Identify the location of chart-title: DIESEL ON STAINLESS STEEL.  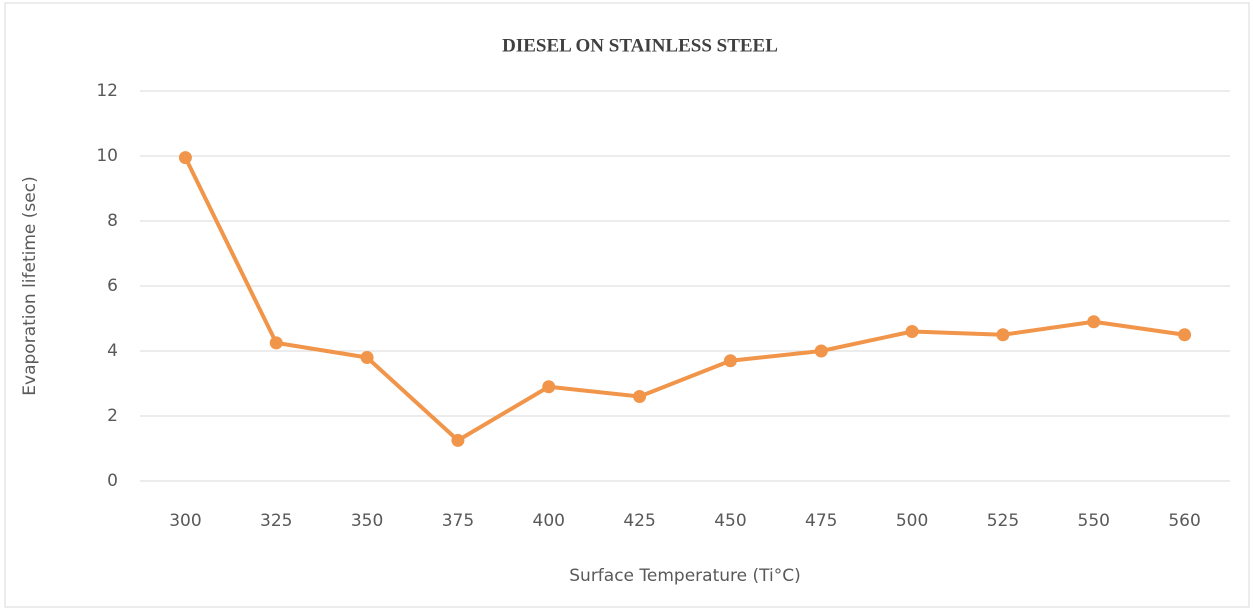
(640, 45).